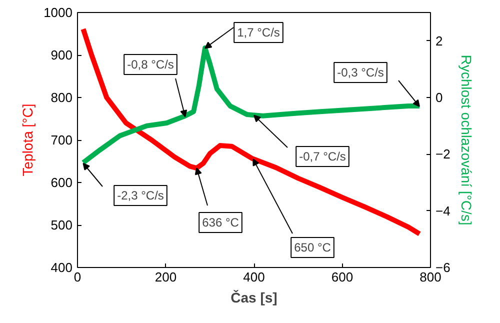 This screenshot has width=500, height=323. Describe the element at coordinates (61, 267) in the screenshot. I see `y-tick-label: 400` at that location.